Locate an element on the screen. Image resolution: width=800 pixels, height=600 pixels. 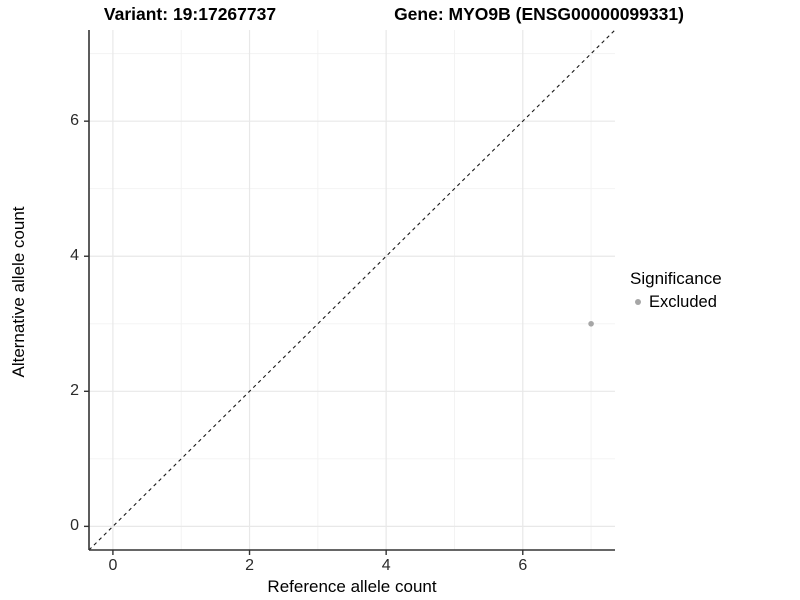
x-tick-label: 2 is located at coordinates (249, 565).